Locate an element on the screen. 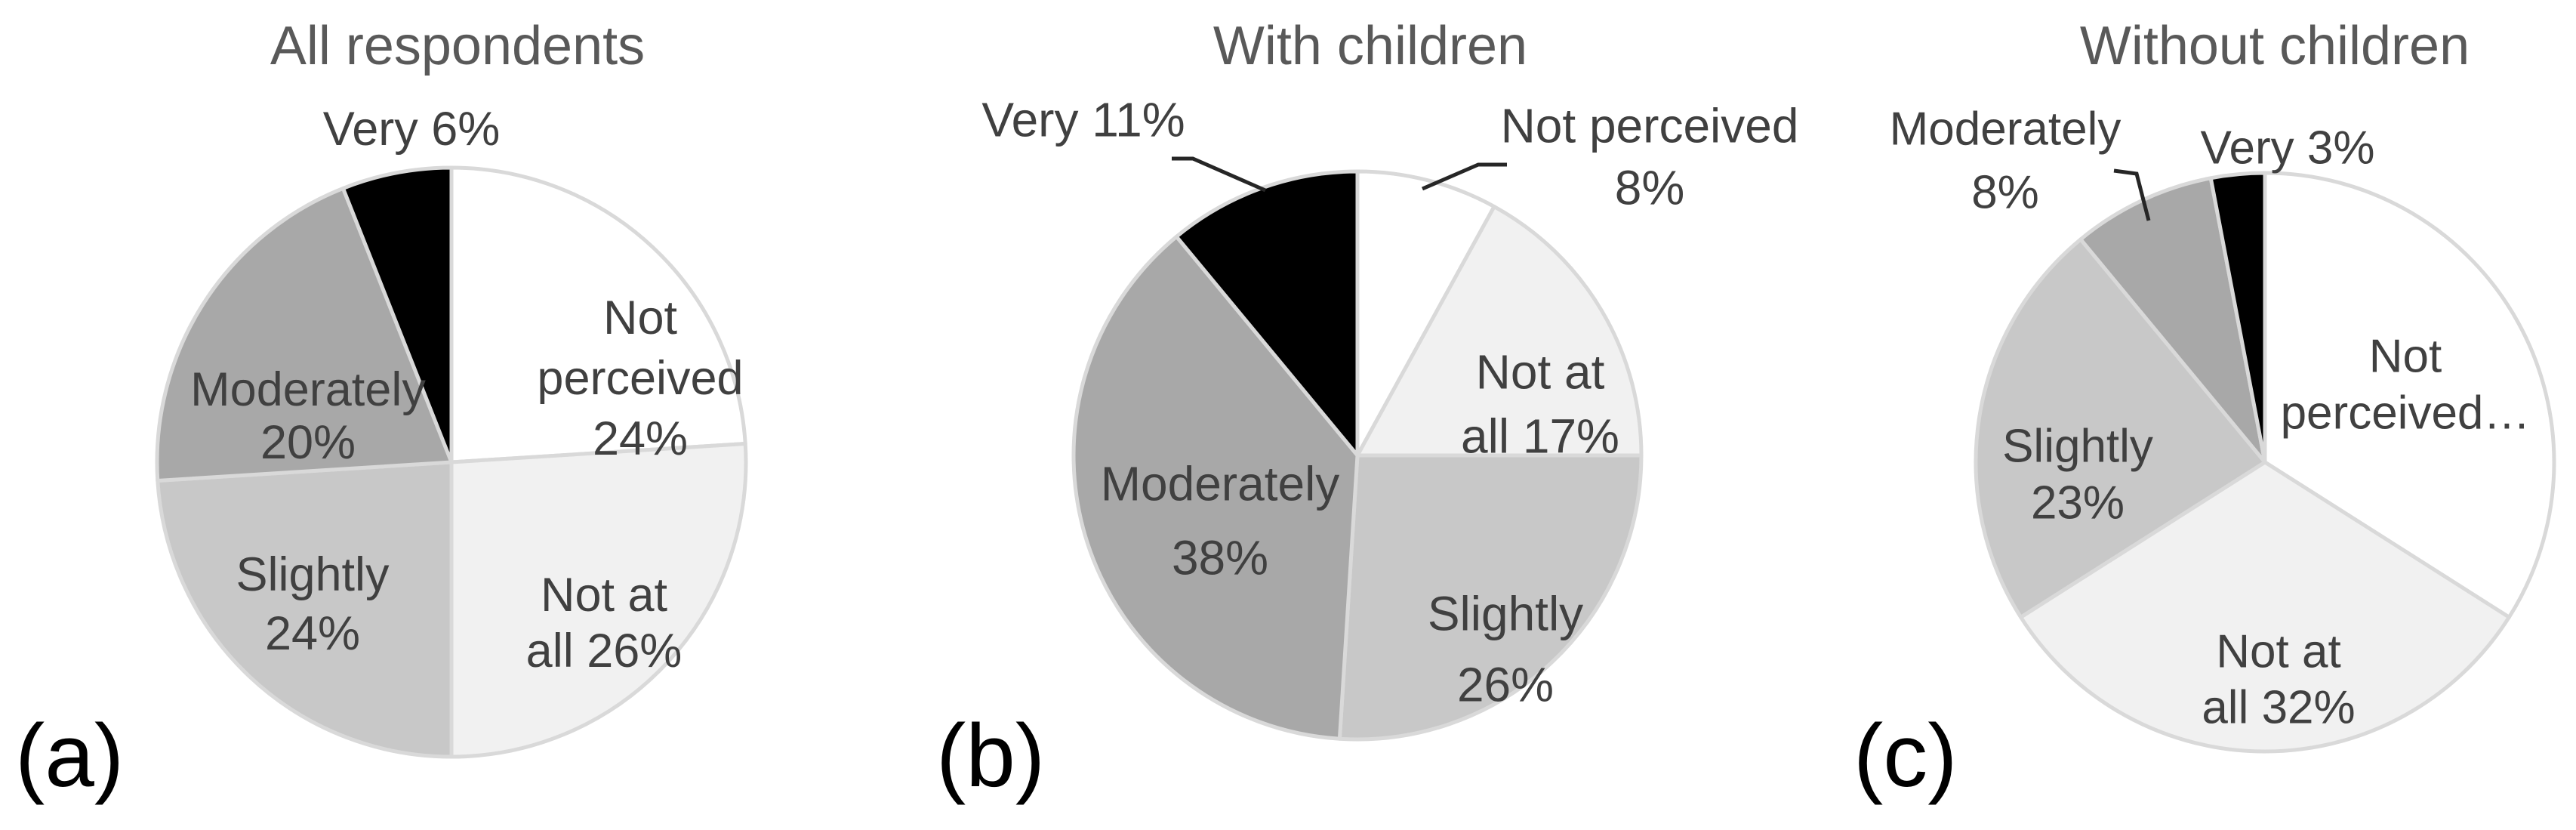  leader-line-b-not-perceived is located at coordinates (1464, 176).